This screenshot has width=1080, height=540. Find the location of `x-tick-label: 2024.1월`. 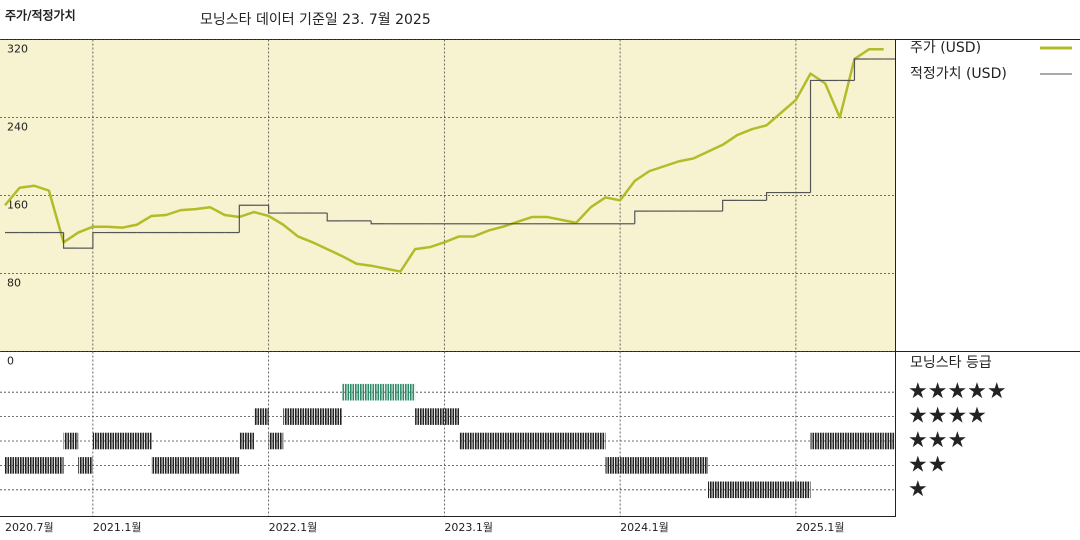

x-tick-label: 2024.1월 is located at coordinates (644, 527).